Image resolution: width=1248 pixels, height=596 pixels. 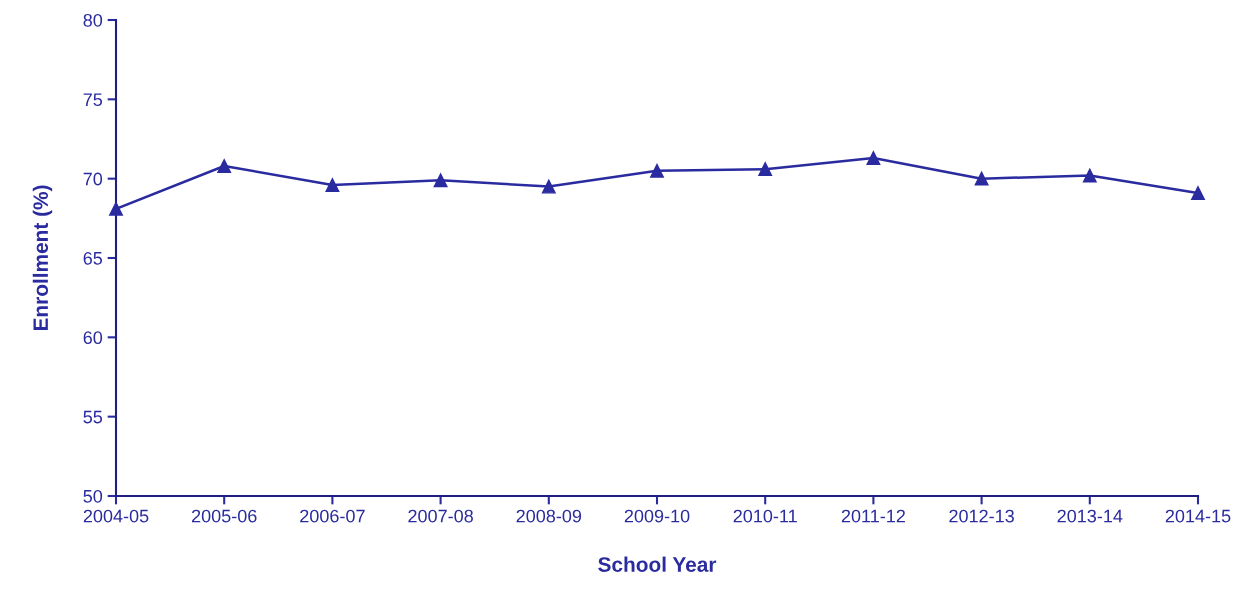 What do you see at coordinates (981, 516) in the screenshot?
I see `x-tick-label: 2012-13` at bounding box center [981, 516].